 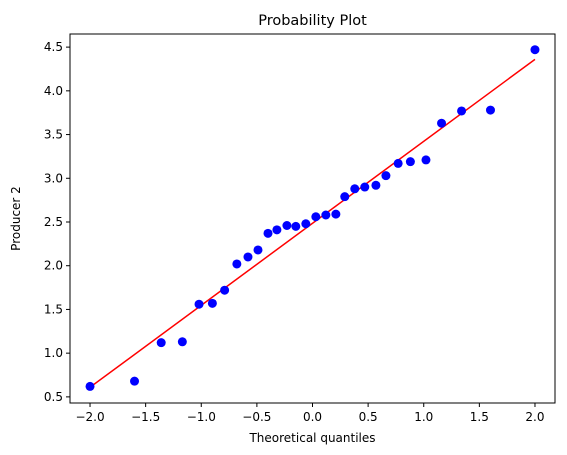 What do you see at coordinates (53, 135) in the screenshot?
I see `y-tick-label: 3.5` at bounding box center [53, 135].